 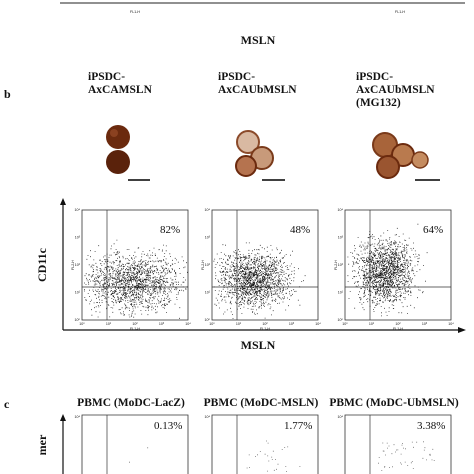 I want to click on percentage: 3.38%, so click(x=431, y=426).